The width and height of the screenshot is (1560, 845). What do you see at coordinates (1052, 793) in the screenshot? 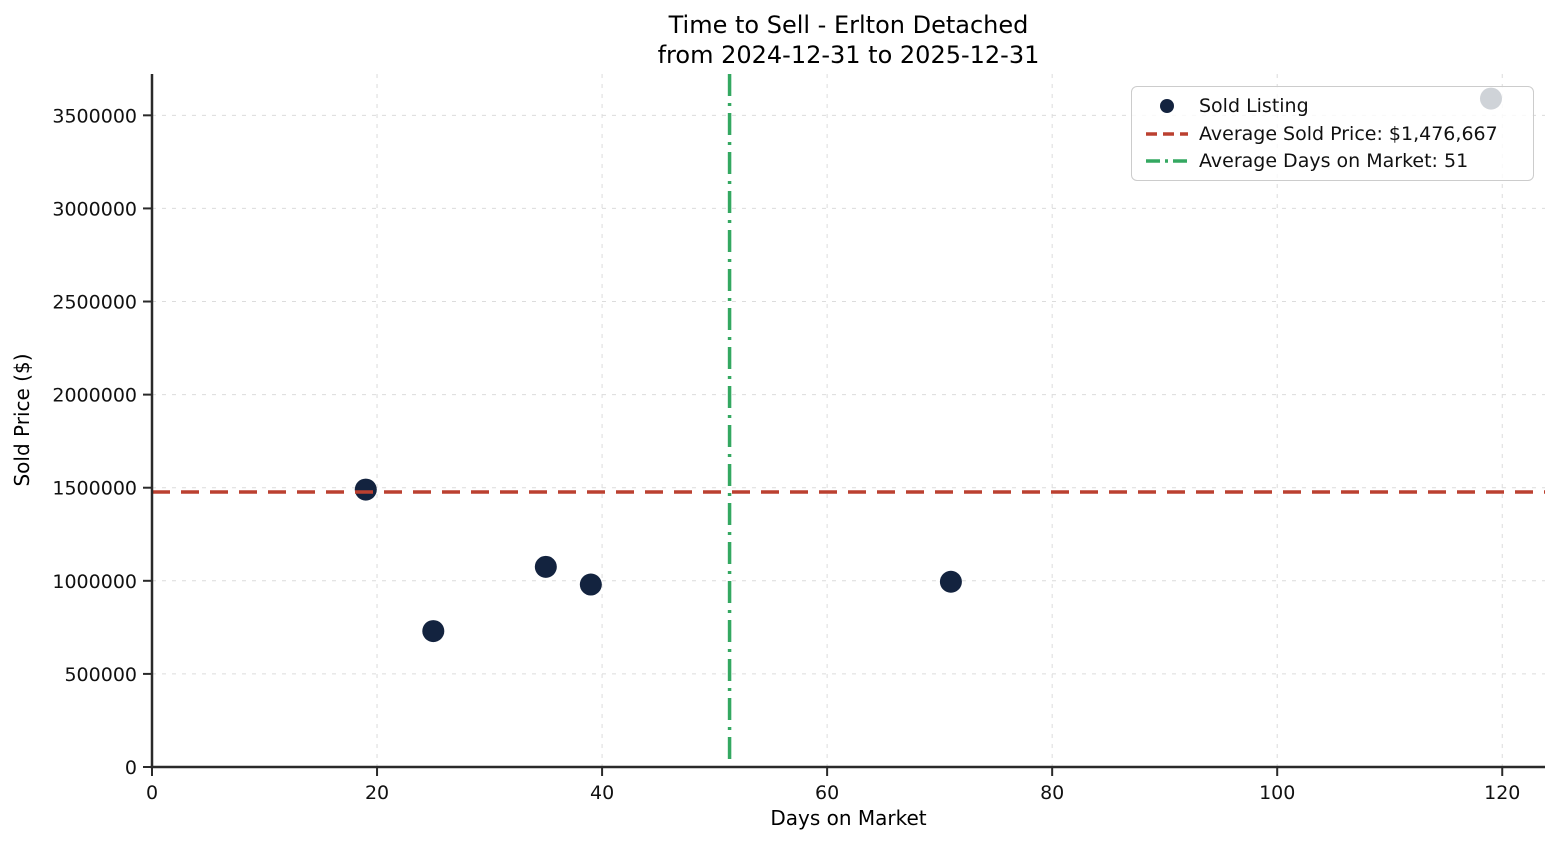
I see `x-tick-label: 80` at bounding box center [1052, 793].